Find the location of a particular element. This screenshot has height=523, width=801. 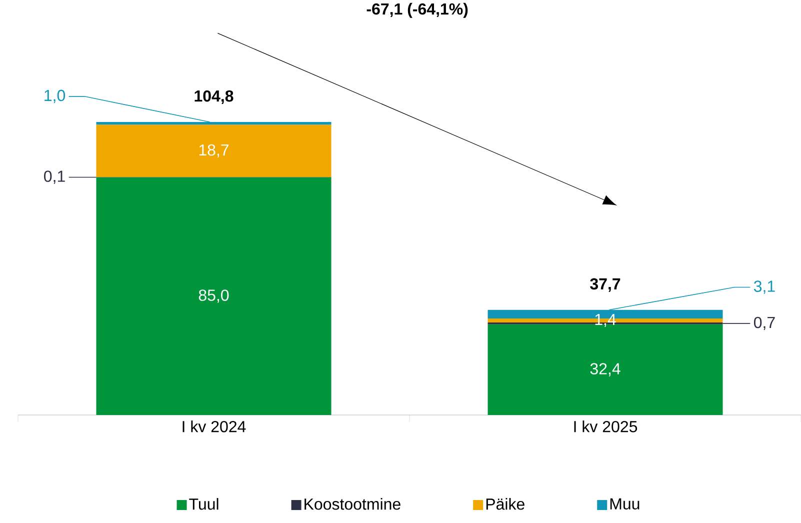

data-label: 1,0 is located at coordinates (55, 97).